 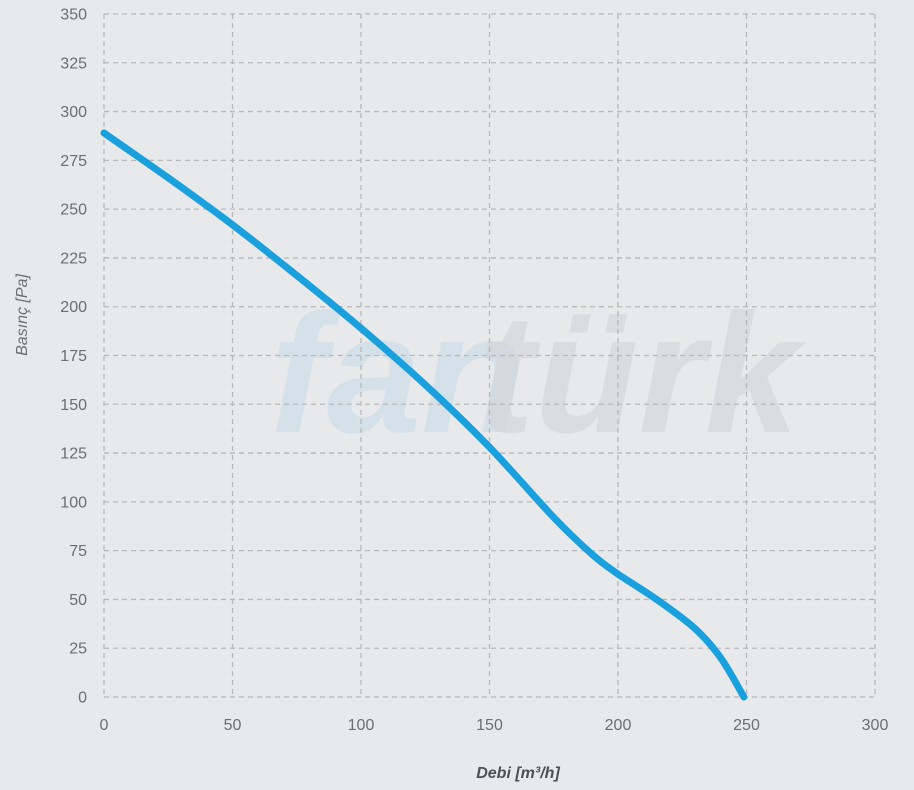 I want to click on x-tick-label: 50, so click(x=233, y=725).